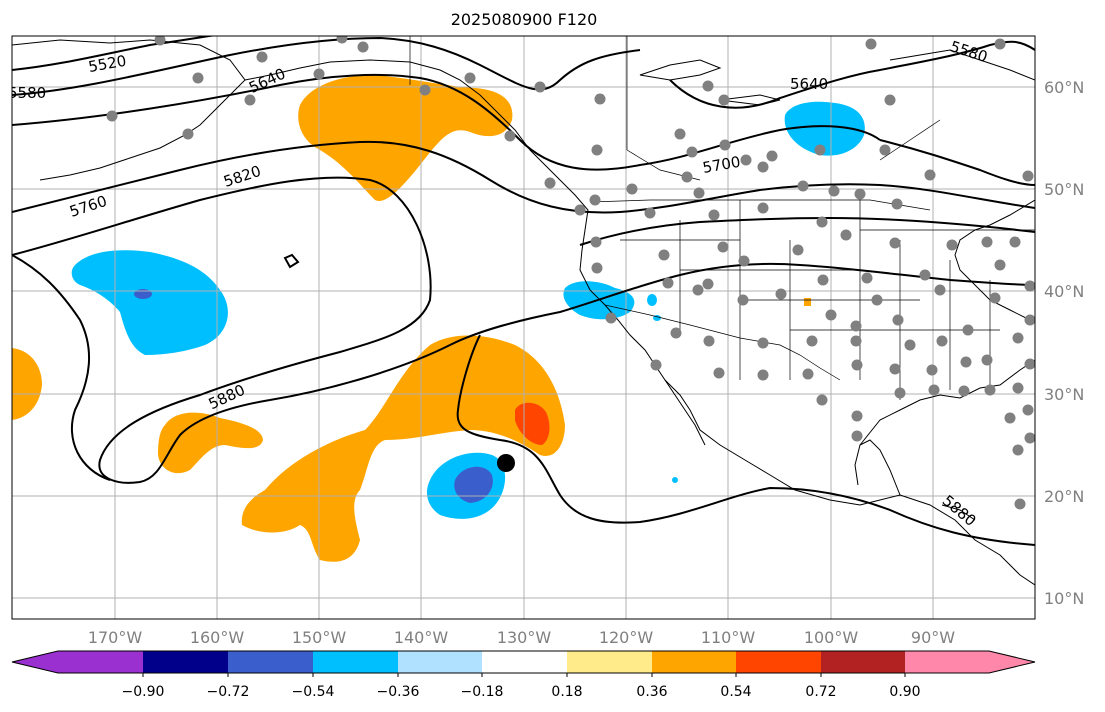 The width and height of the screenshot is (1105, 712). What do you see at coordinates (1064, 291) in the screenshot?
I see `latitude-tick-label: 40°N` at bounding box center [1064, 291].